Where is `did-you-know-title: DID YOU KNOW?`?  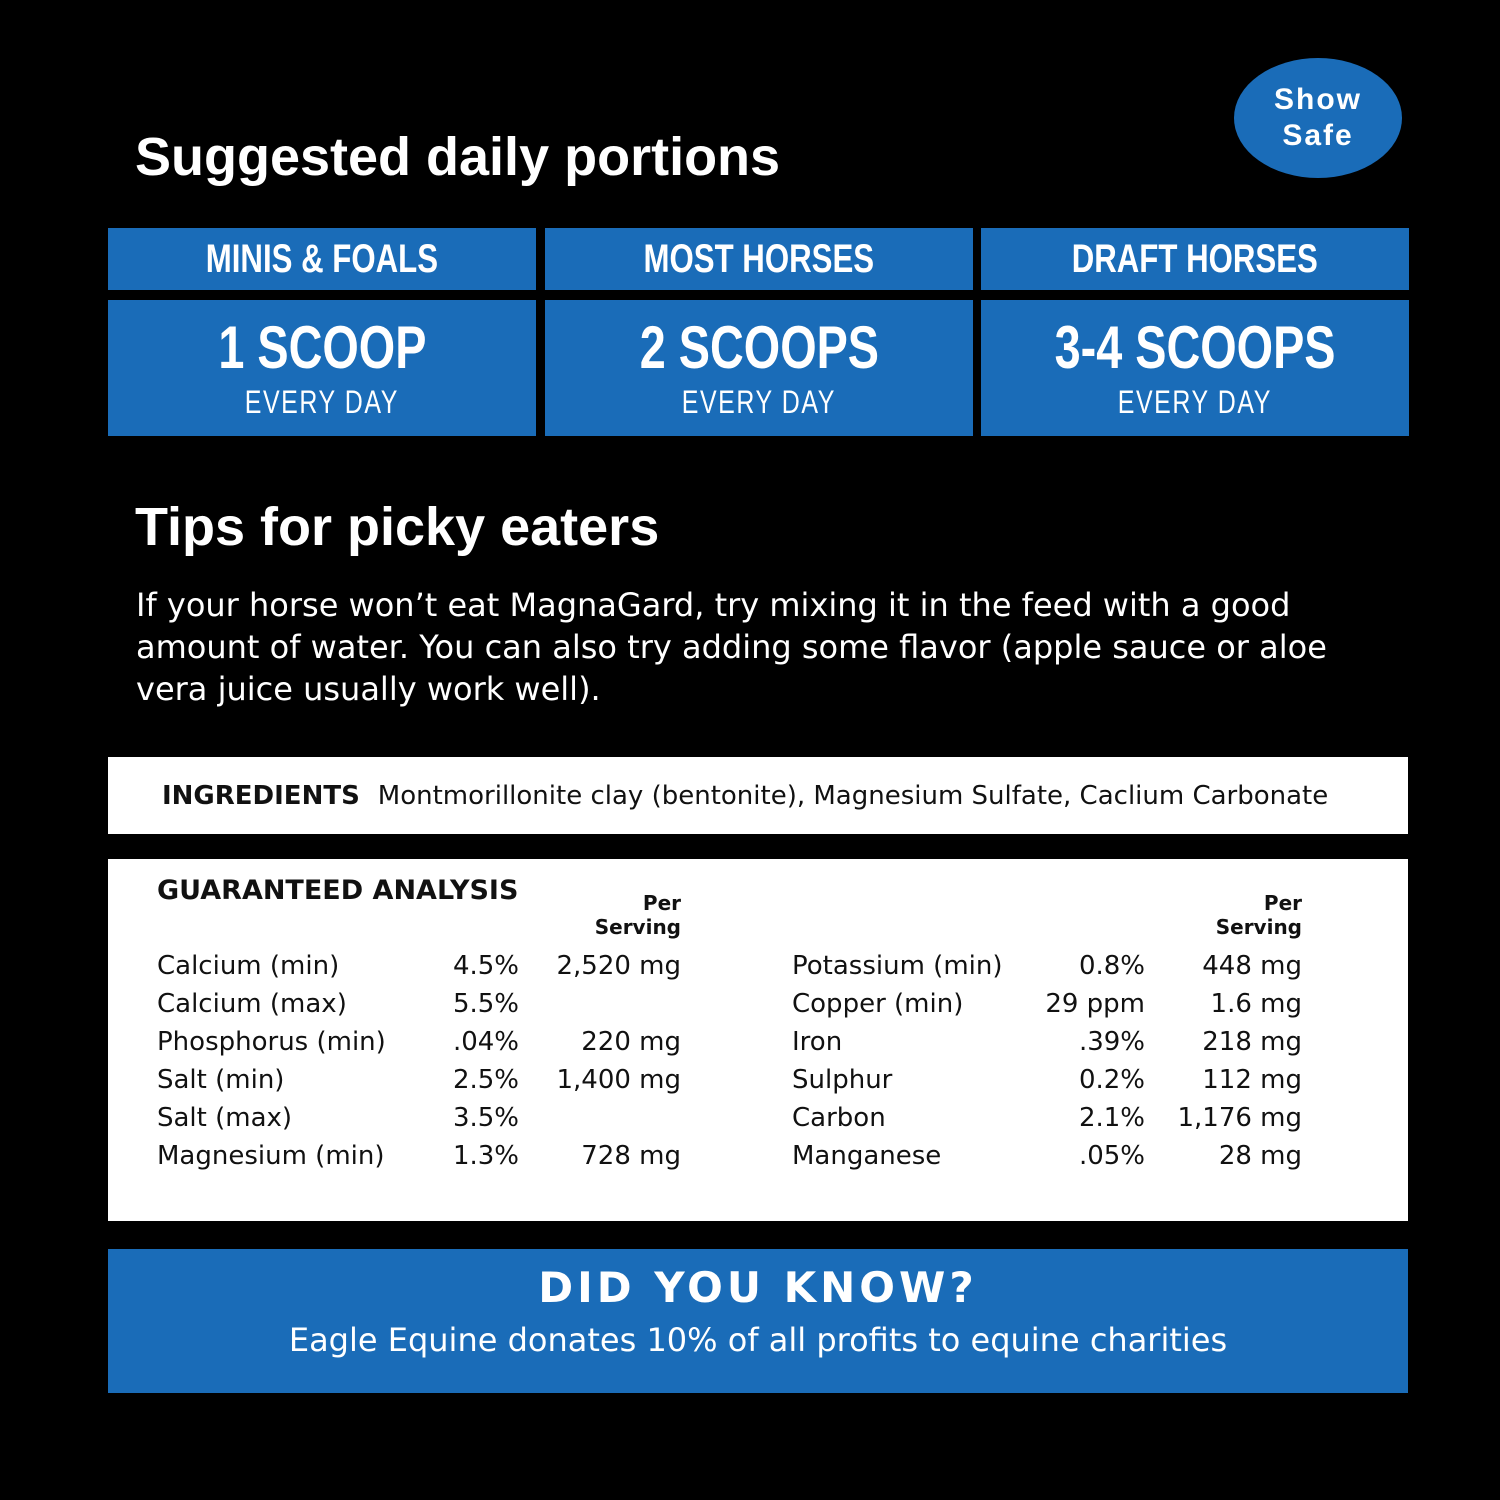 did-you-know-title: DID YOU KNOW? is located at coordinates (758, 1287).